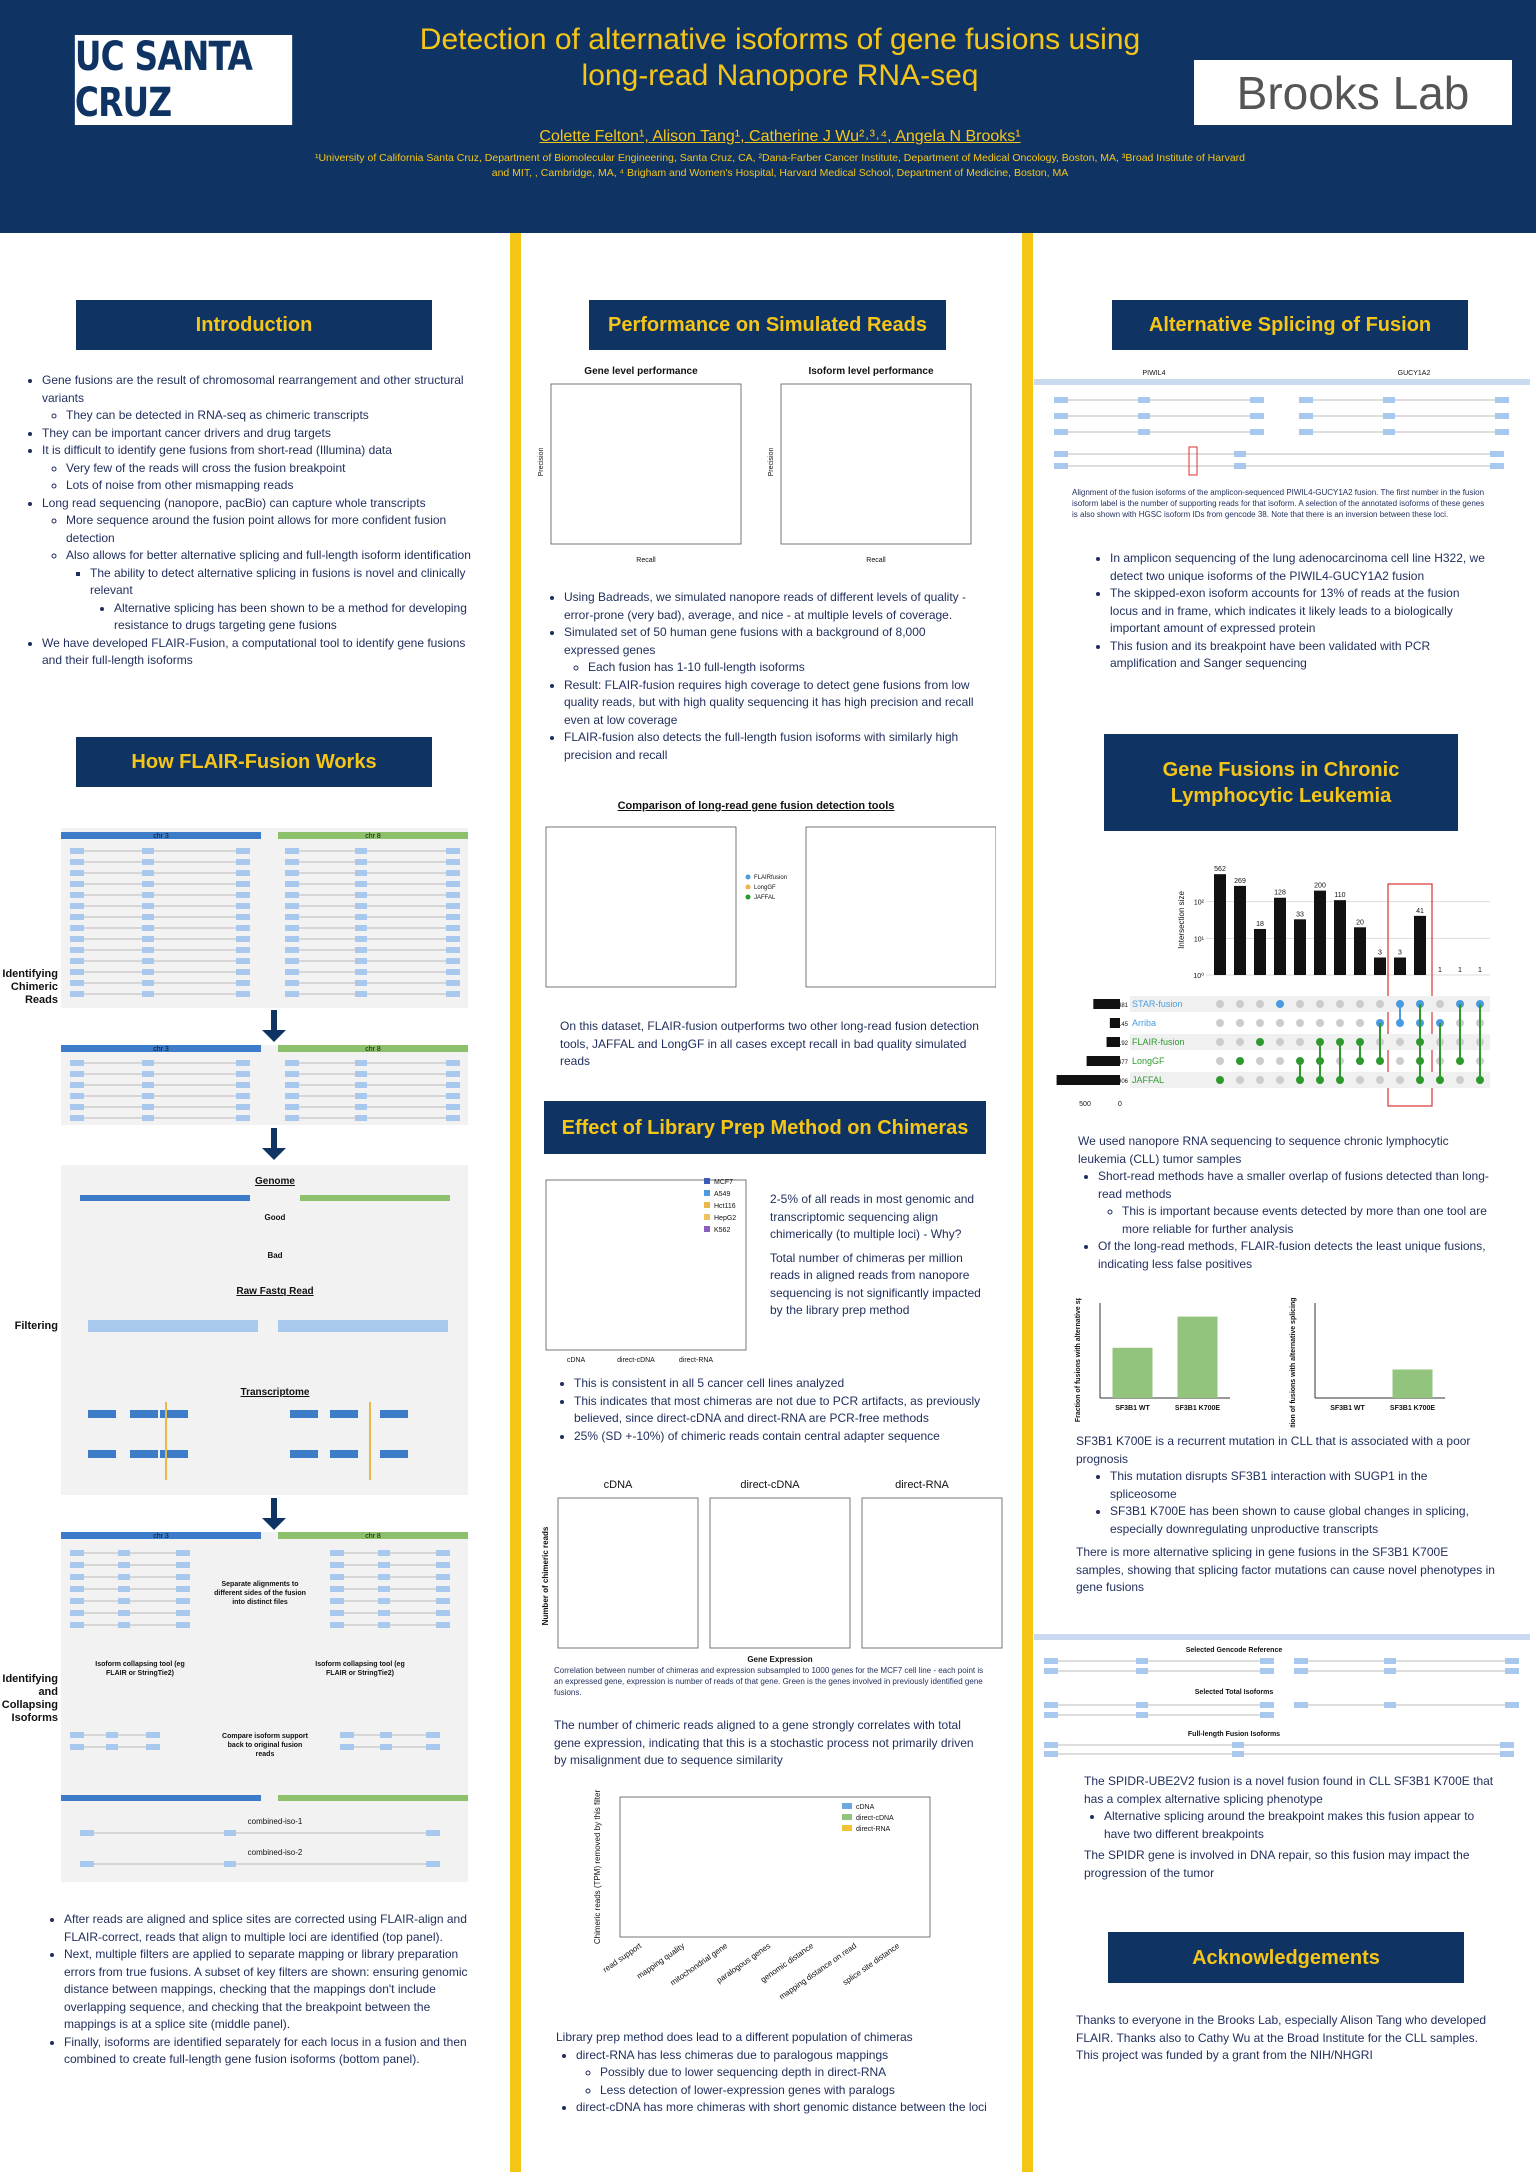 This screenshot has height=2172, width=1536. What do you see at coordinates (1085, 1104) in the screenshot?
I see `x-tick-label: 500` at bounding box center [1085, 1104].